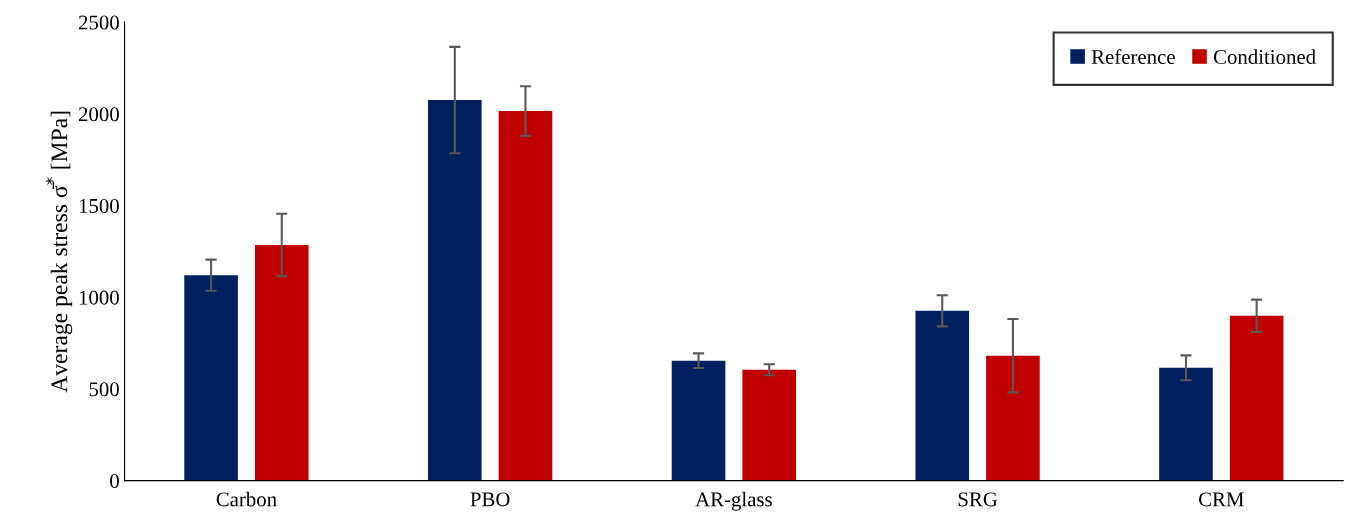  What do you see at coordinates (114, 481) in the screenshot?
I see `y-tick-label: 0` at bounding box center [114, 481].